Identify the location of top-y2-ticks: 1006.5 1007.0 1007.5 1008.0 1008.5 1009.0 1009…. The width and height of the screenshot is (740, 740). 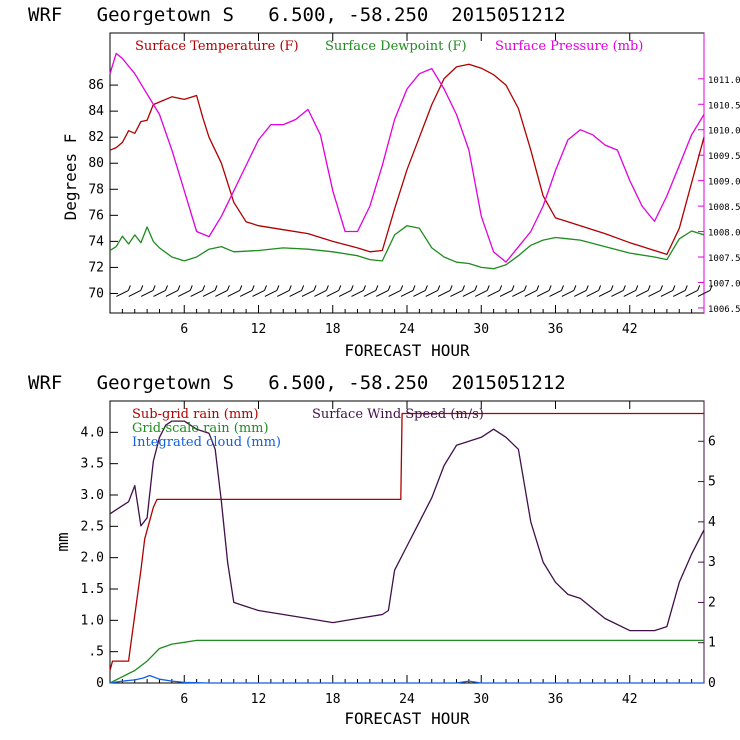
(719, 195).